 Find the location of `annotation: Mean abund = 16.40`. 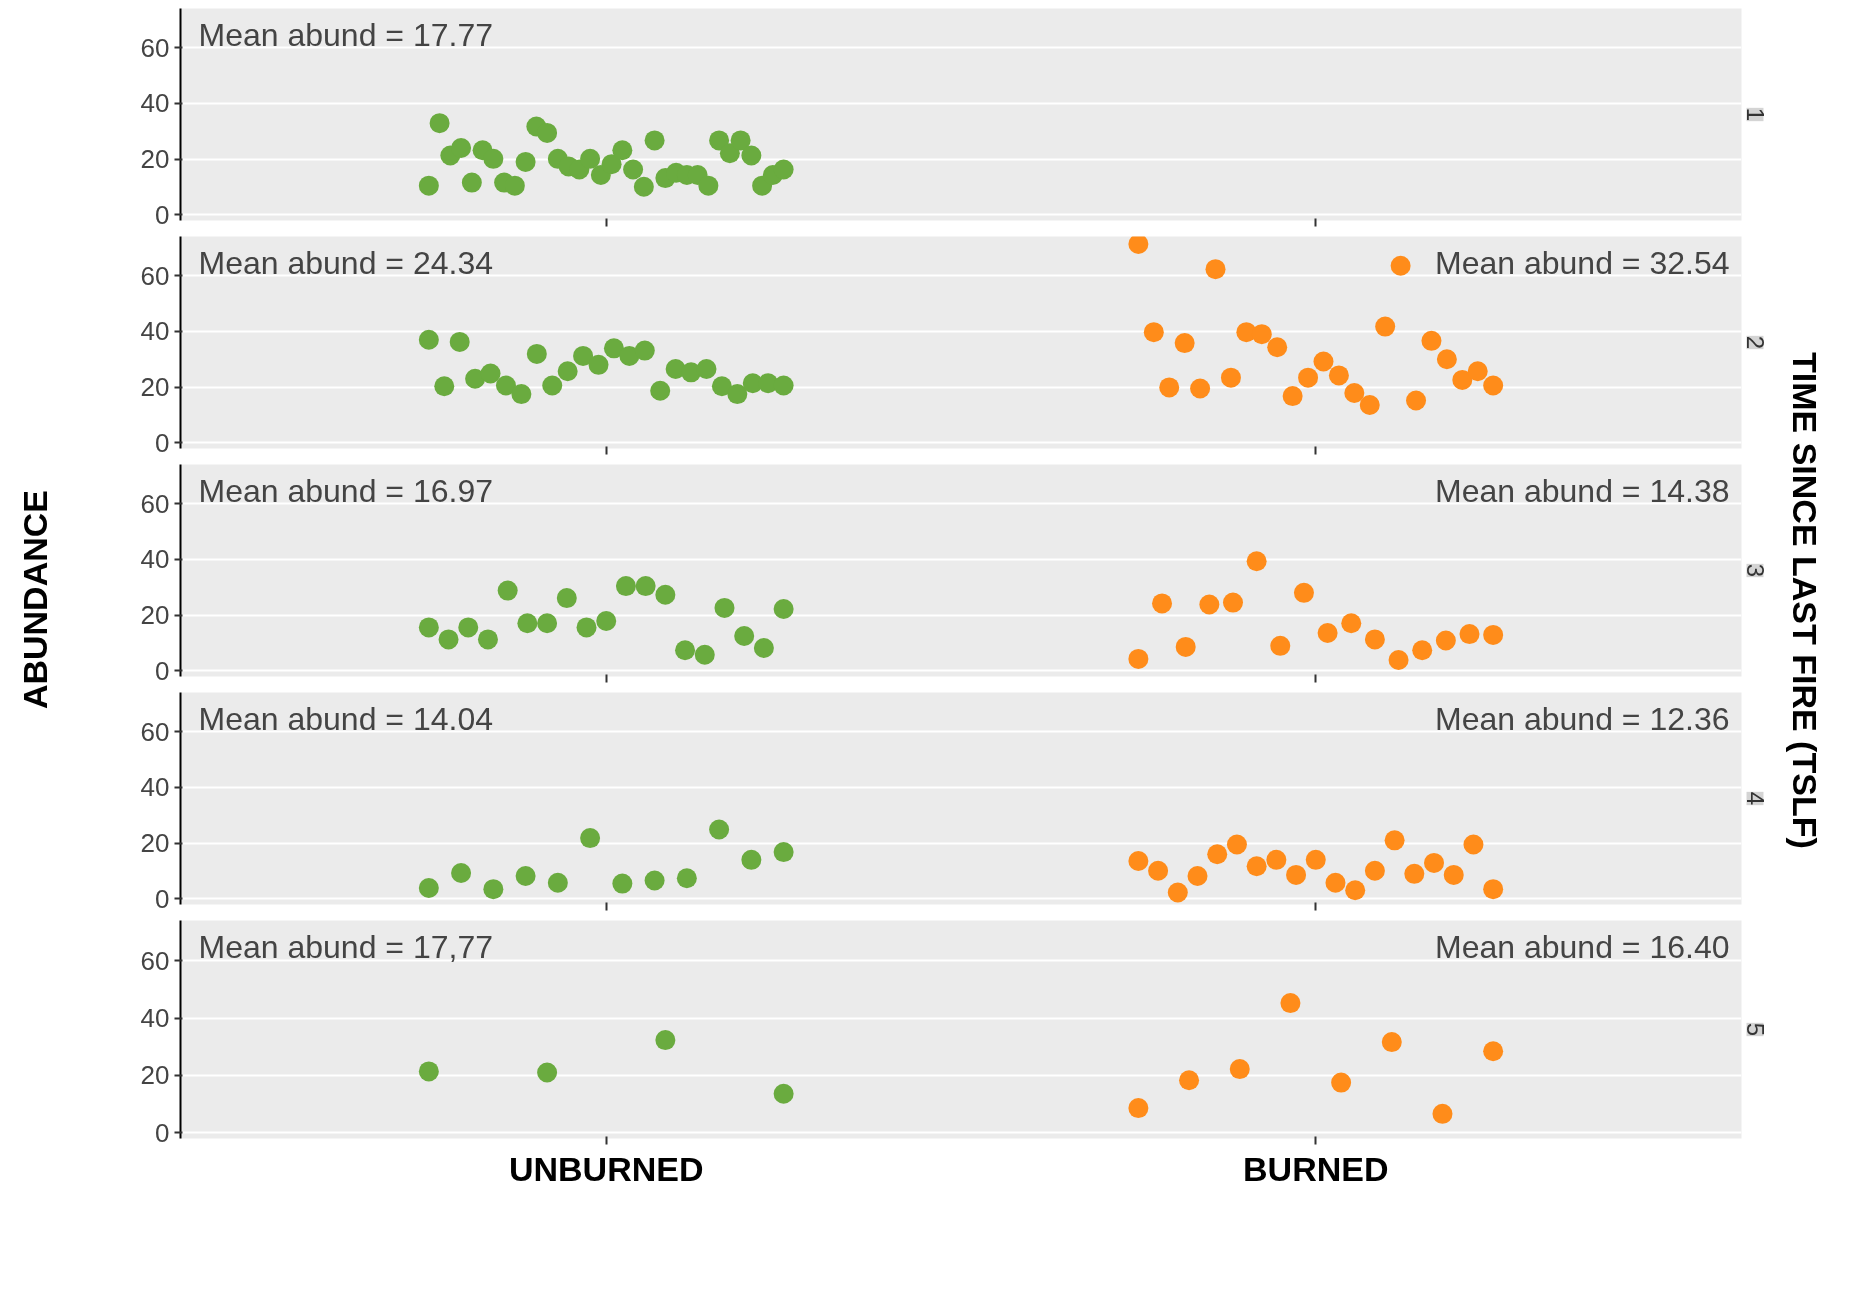

annotation: Mean abund = 16.40 is located at coordinates (1582, 946).